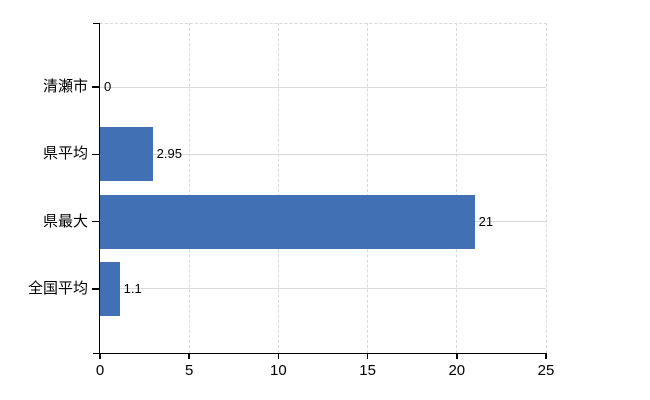  What do you see at coordinates (57, 288) in the screenshot?
I see `category-label: 全国平均` at bounding box center [57, 288].